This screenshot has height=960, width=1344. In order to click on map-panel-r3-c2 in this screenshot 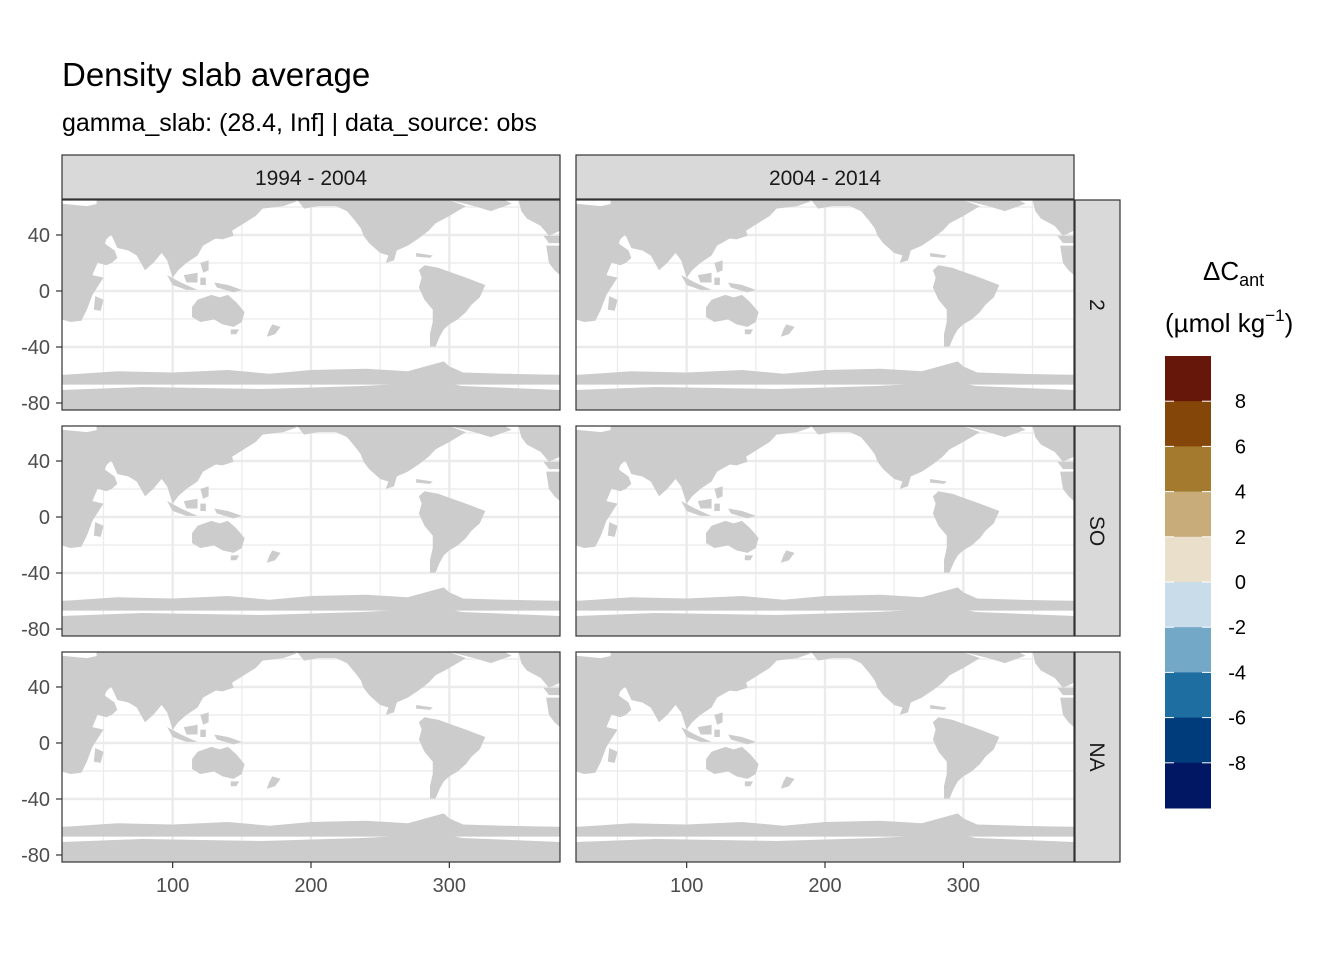, I will do `click(825, 757)`.